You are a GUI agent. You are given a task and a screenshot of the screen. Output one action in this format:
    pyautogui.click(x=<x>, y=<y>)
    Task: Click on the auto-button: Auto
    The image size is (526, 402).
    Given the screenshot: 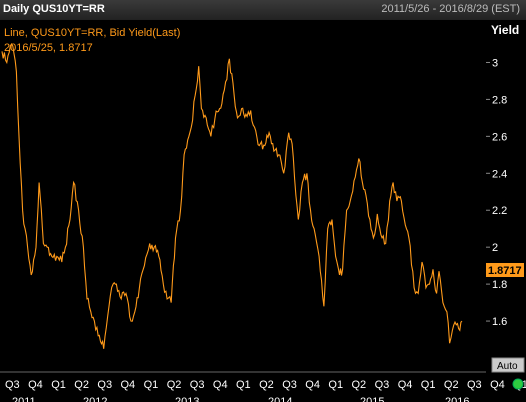 What is the action you would take?
    pyautogui.click(x=508, y=365)
    